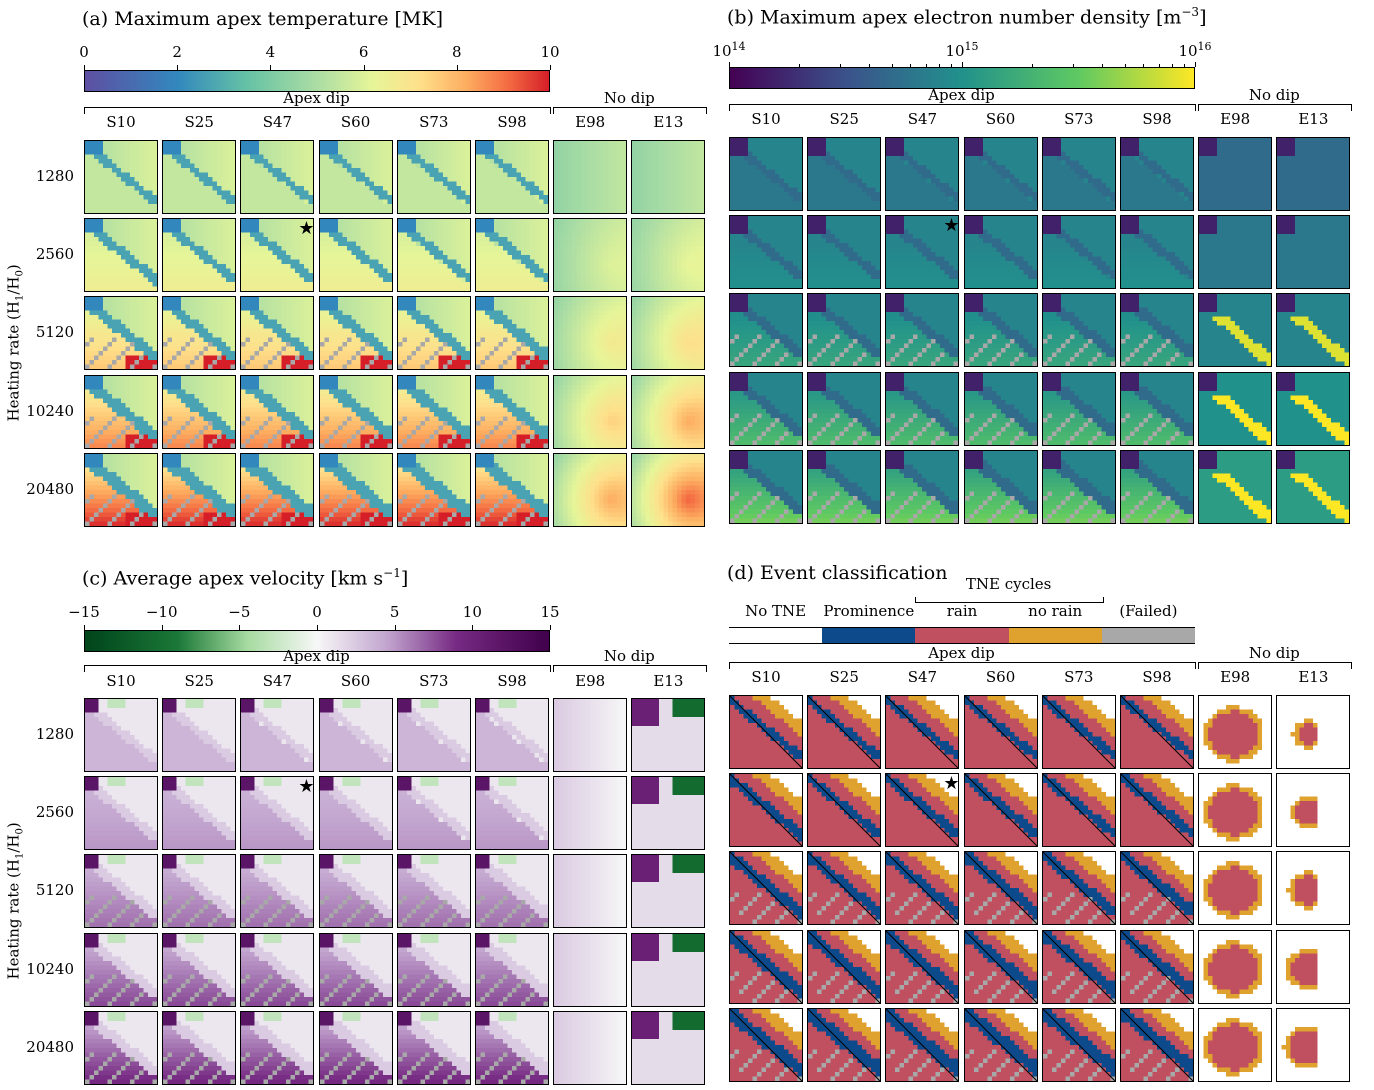 Image resolution: width=1374 pixels, height=1090 pixels. What do you see at coordinates (317, 110) in the screenshot?
I see `group-bracket-dip` at bounding box center [317, 110].